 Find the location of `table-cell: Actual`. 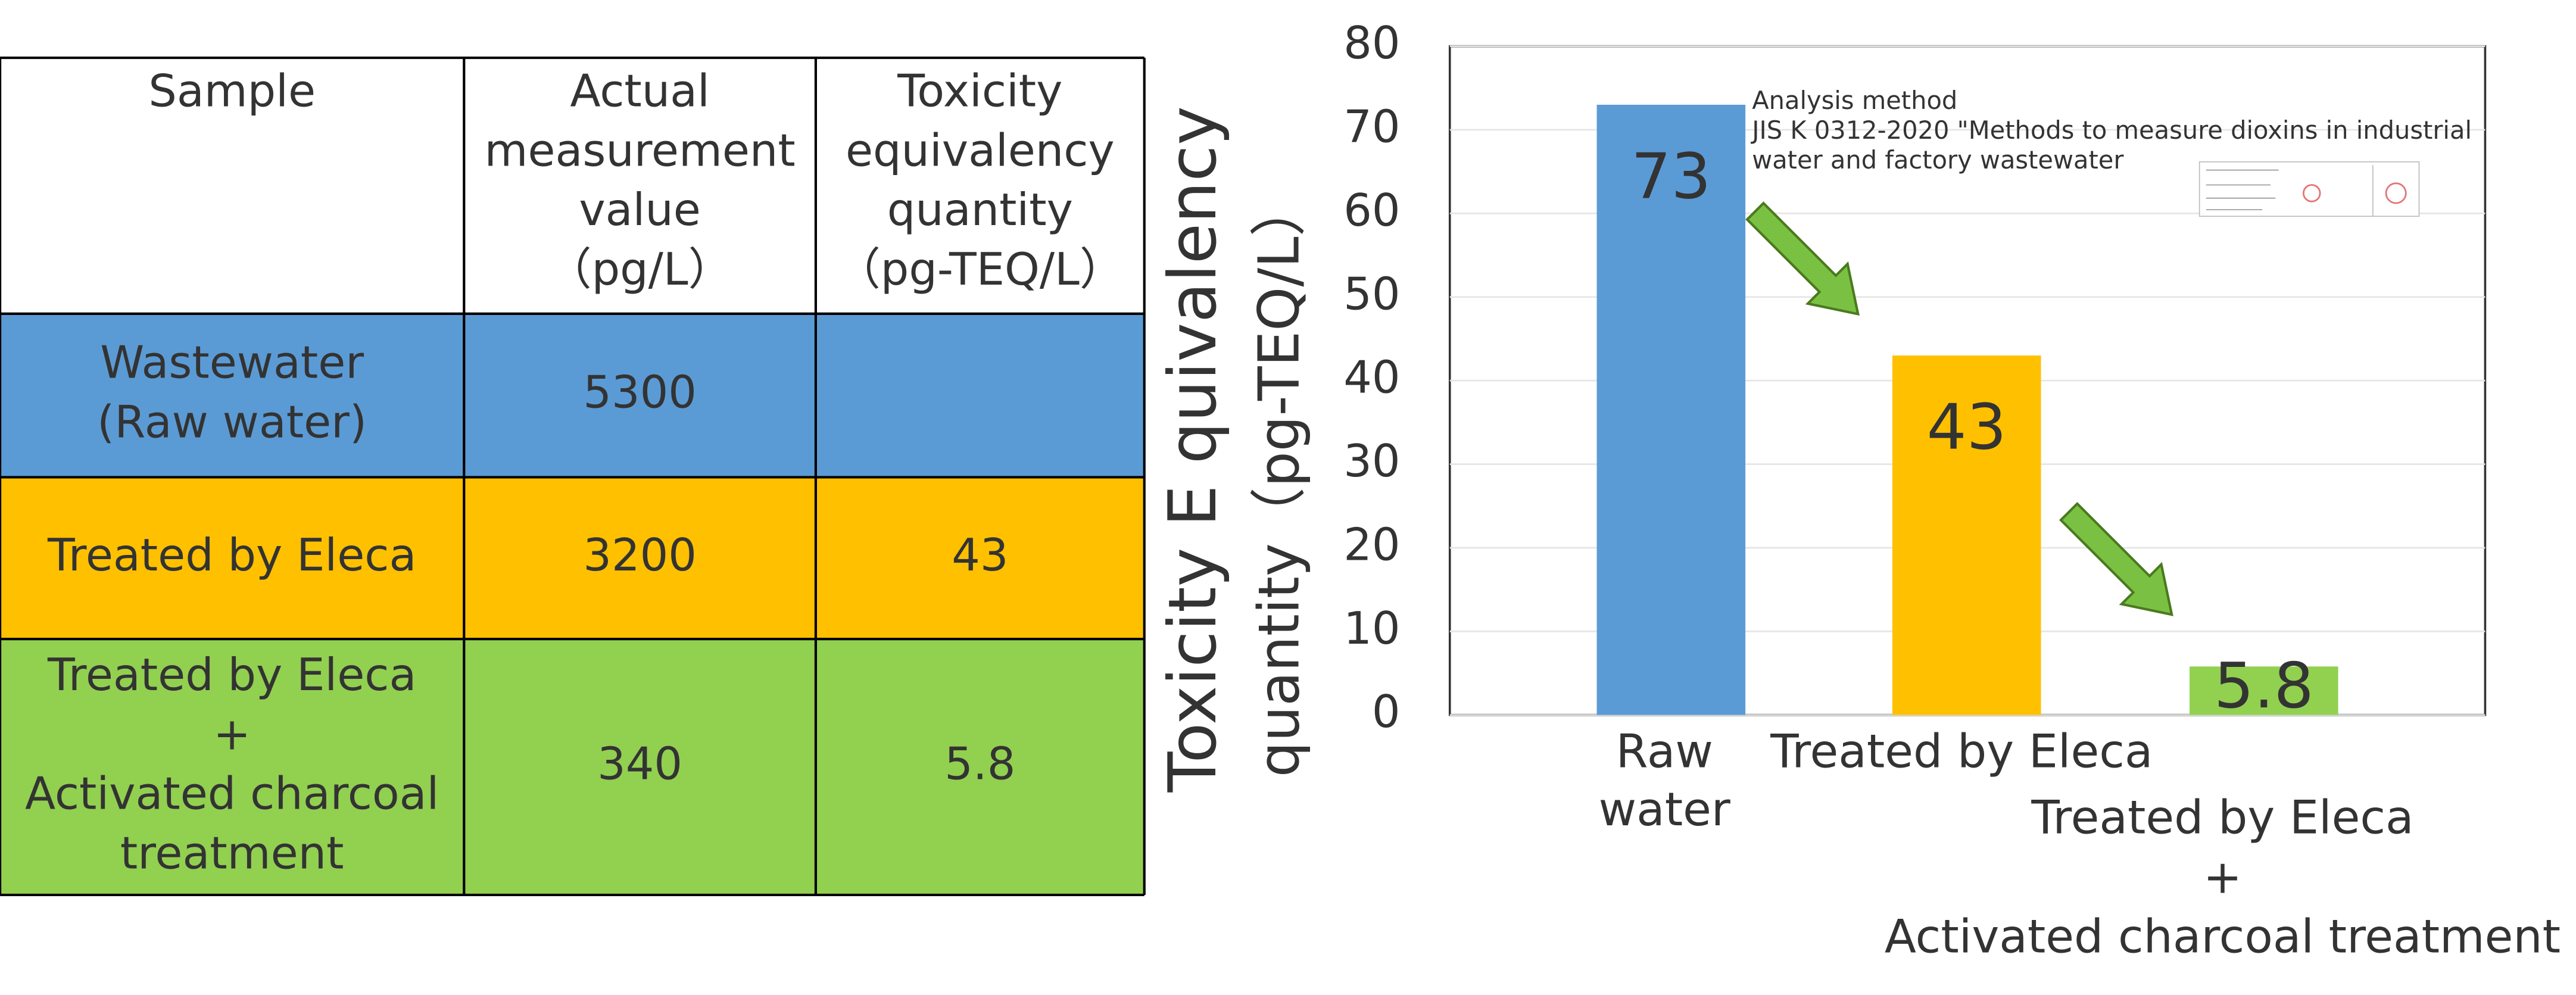

table-cell: Actual is located at coordinates (640, 91).